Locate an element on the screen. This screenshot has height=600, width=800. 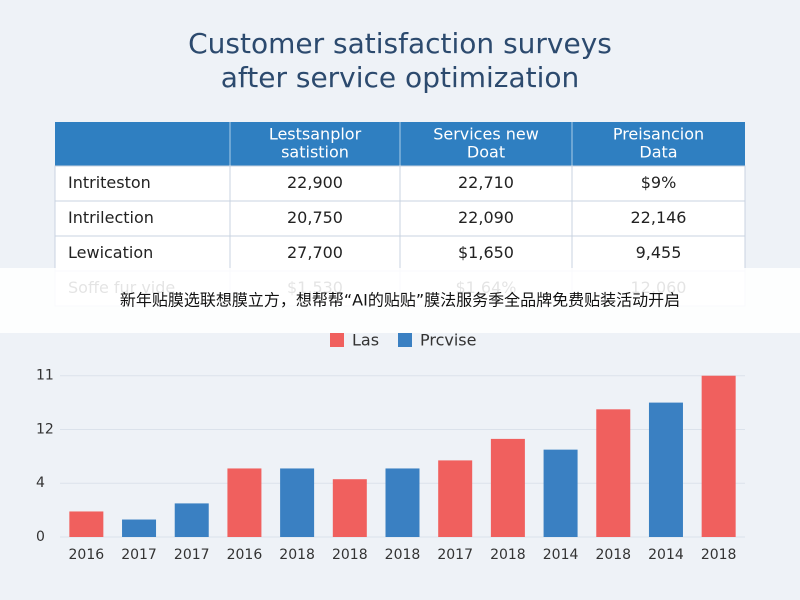
banner-group: 新年贴膜选联想膜立方，想帮帮“AI的贴贴”膜法服务季全品牌免费贴装活动开启 is located at coordinates (400, 300).